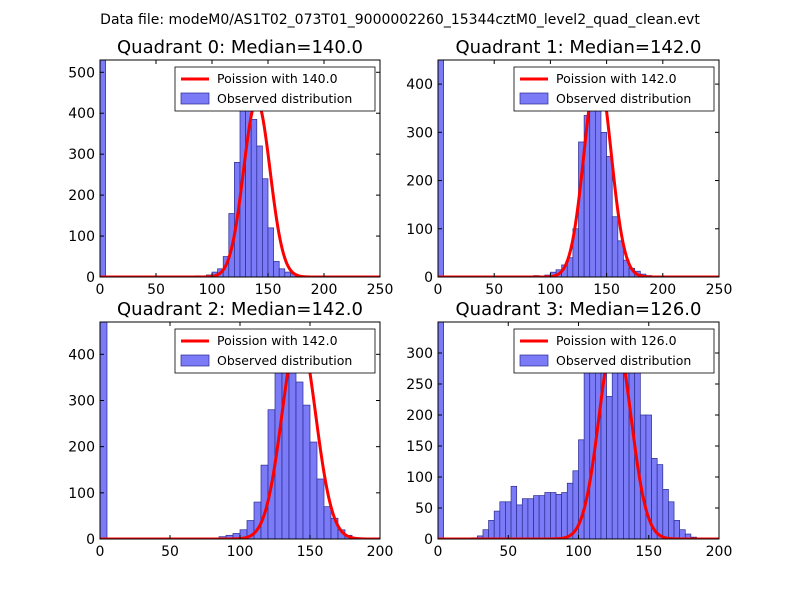  I want to click on y-tick-label: 50, so click(424, 509).